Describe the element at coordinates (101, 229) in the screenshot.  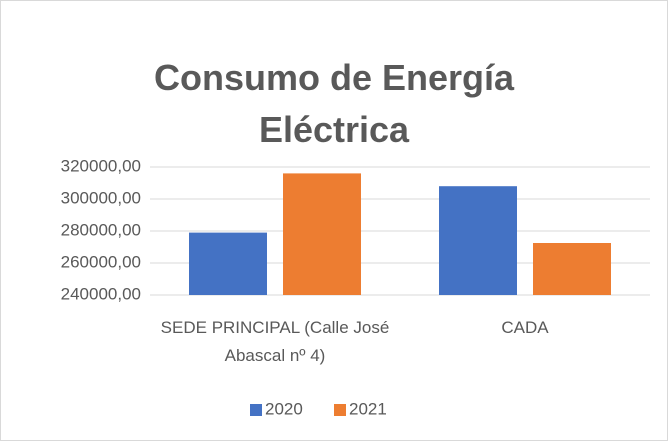
I see `y-tick-label: 280000,00` at that location.